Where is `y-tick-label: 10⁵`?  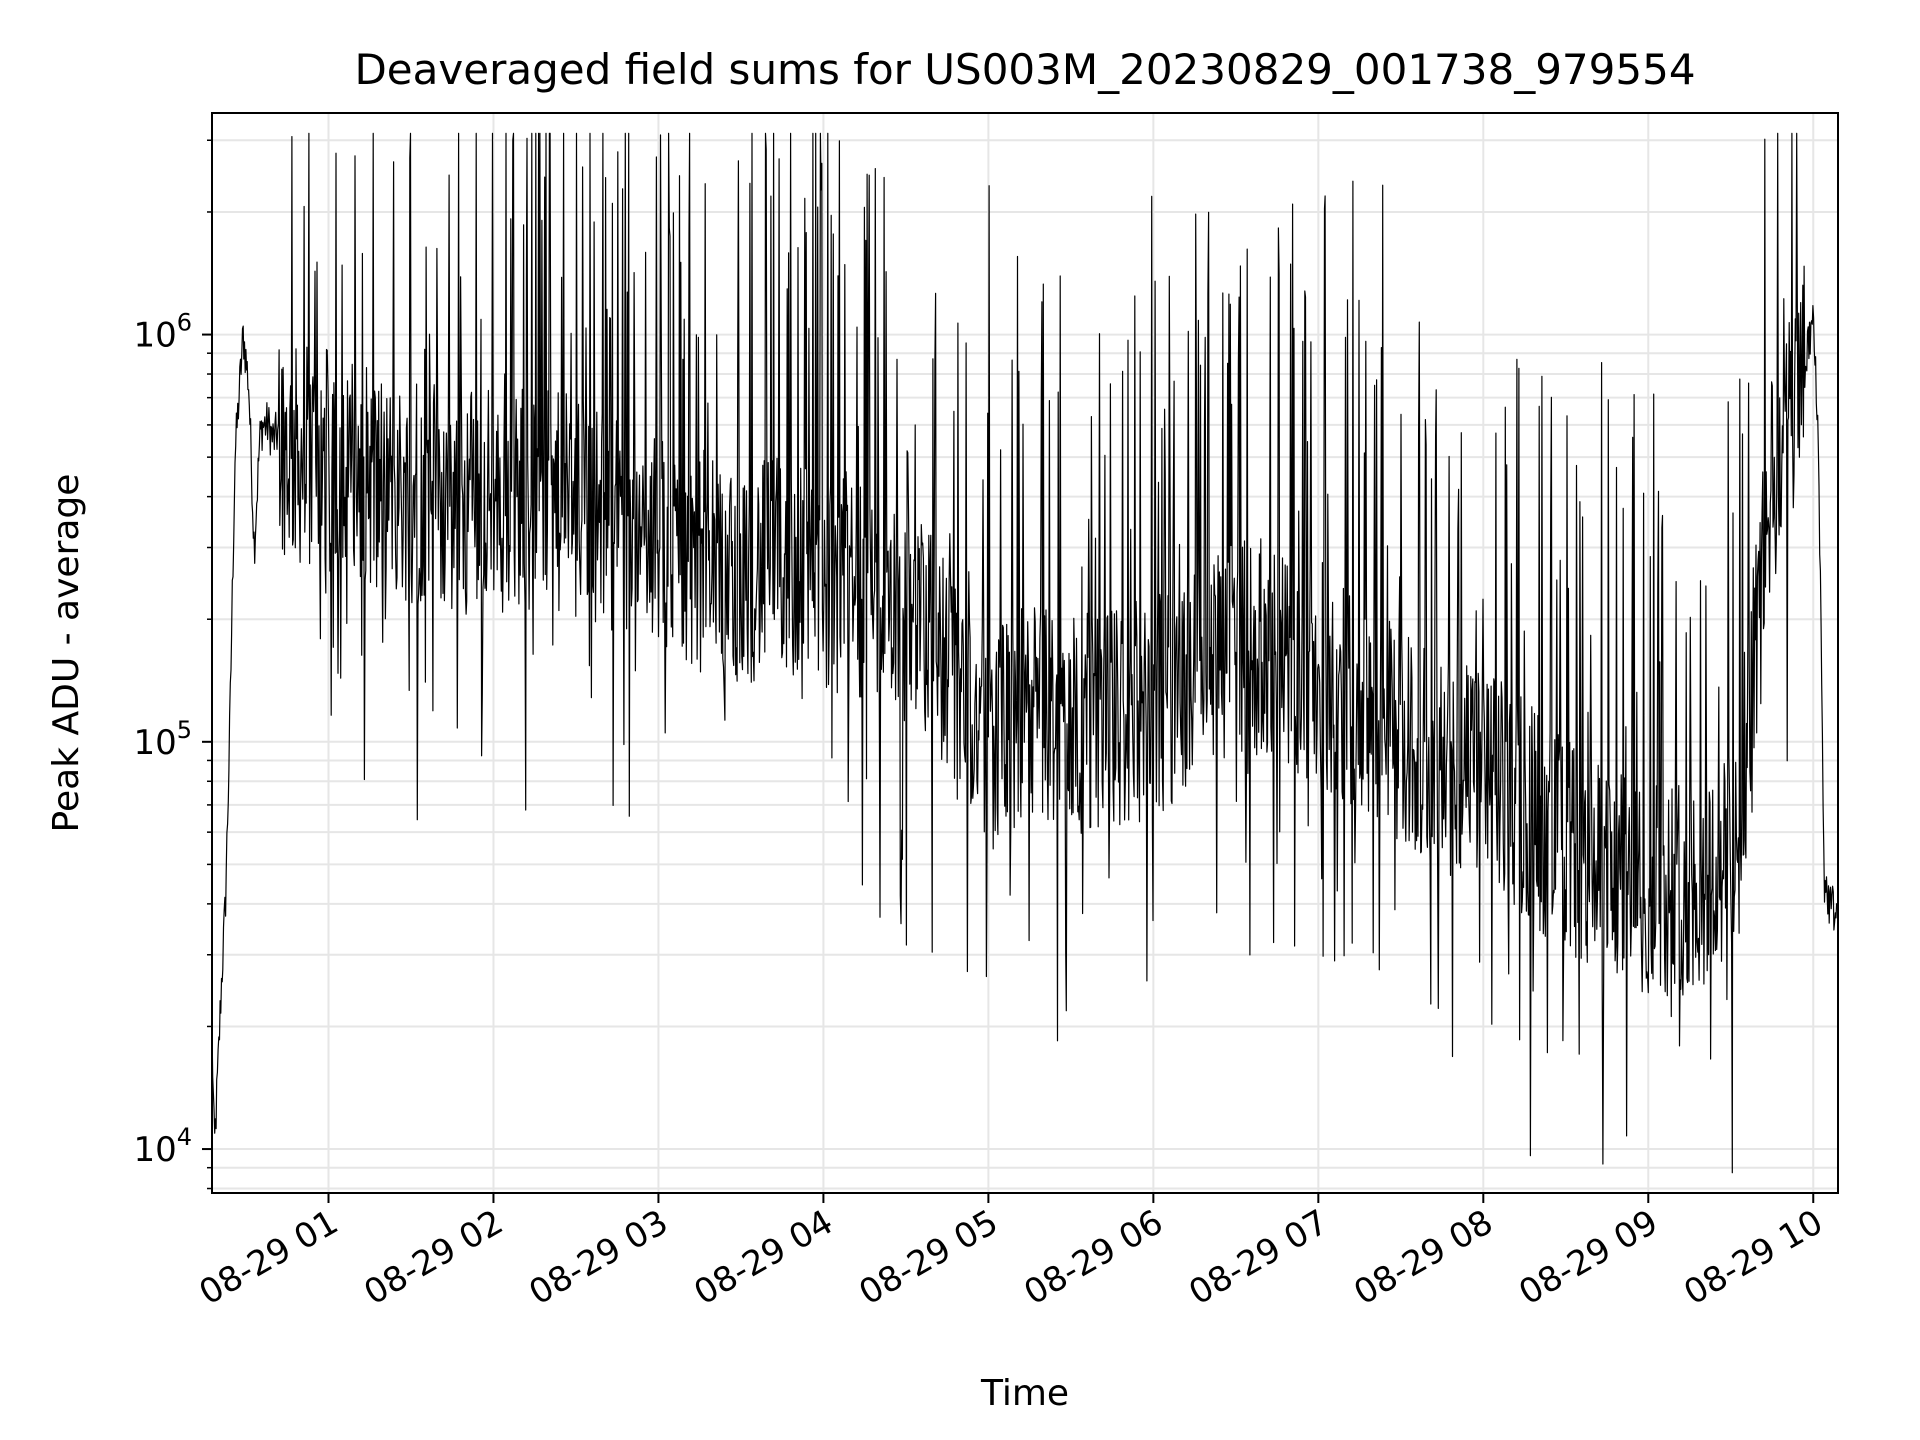 y-tick-label: 10⁵ is located at coordinates (162, 739).